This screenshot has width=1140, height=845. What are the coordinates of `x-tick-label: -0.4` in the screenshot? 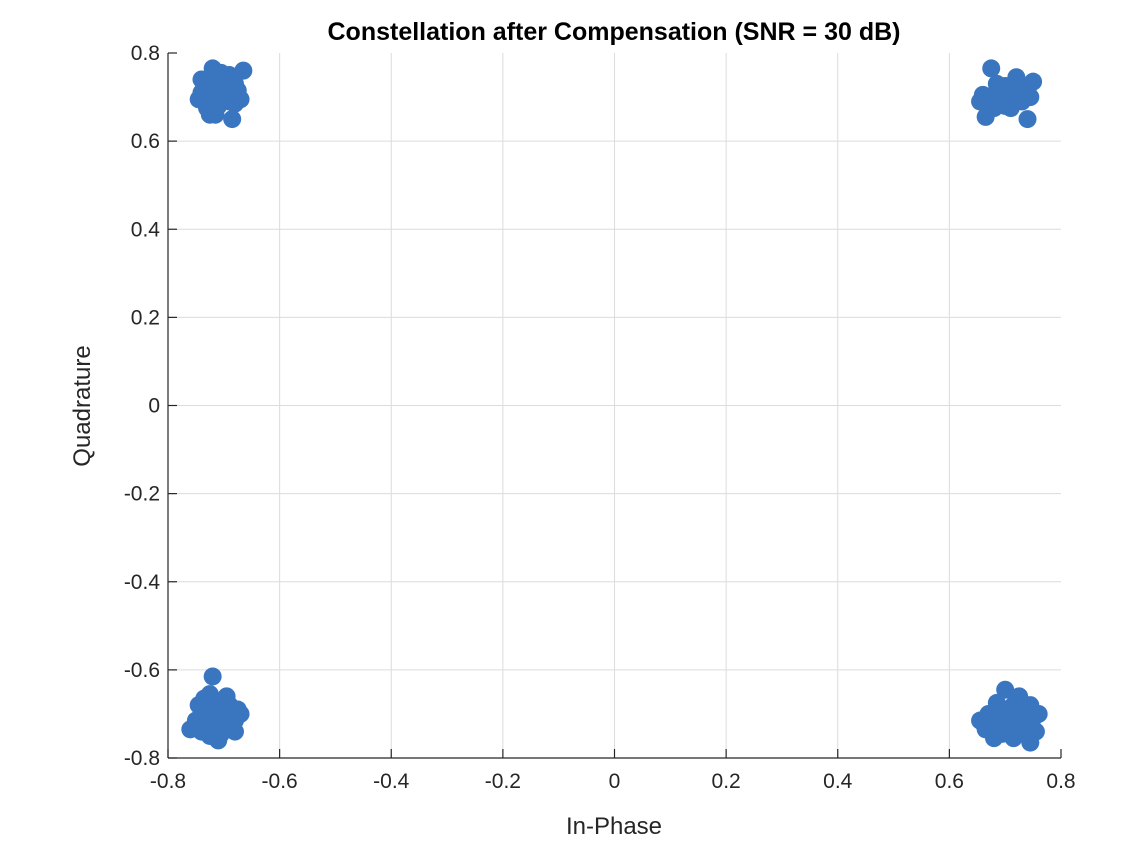 It's located at (391, 781).